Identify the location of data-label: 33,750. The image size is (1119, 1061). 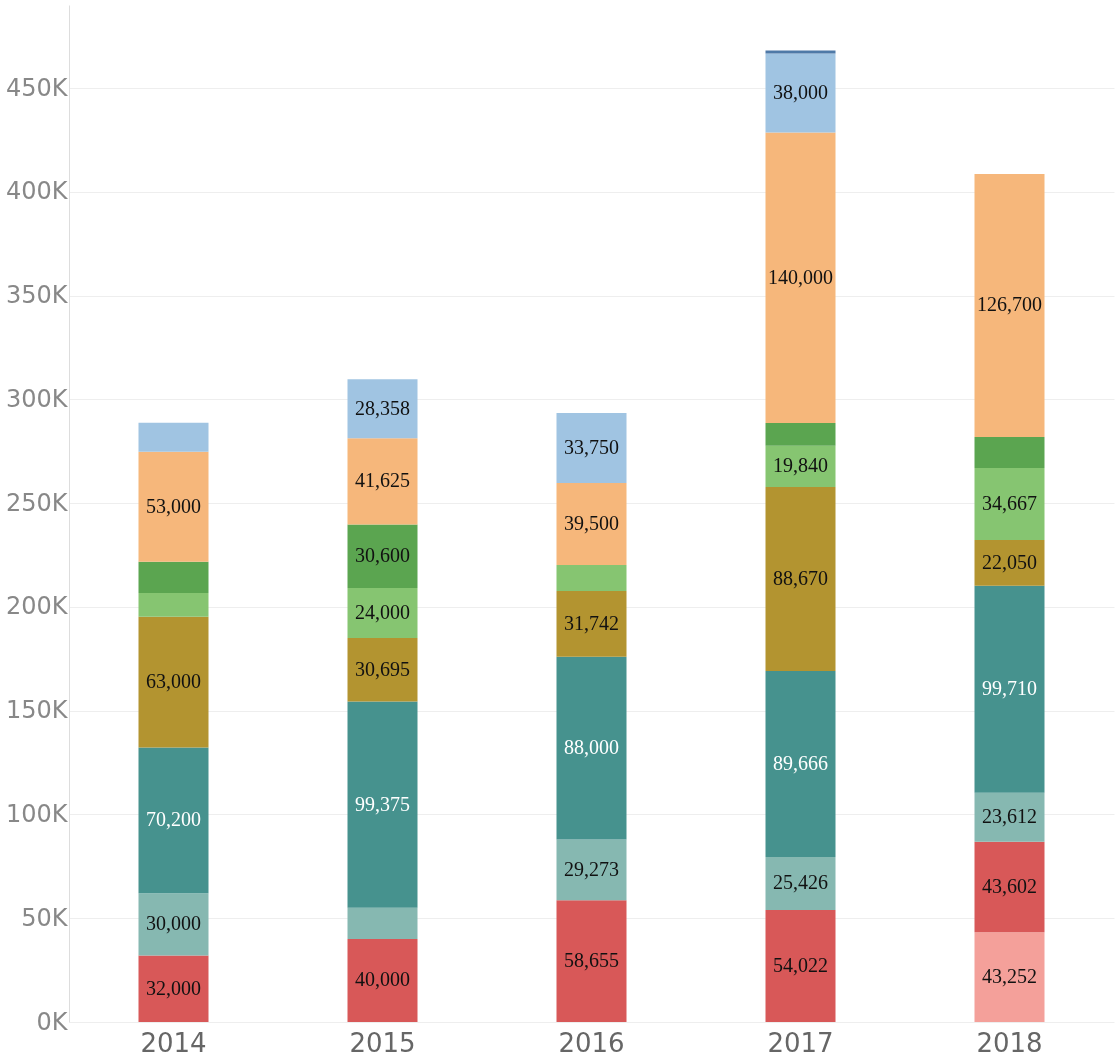
(591, 447).